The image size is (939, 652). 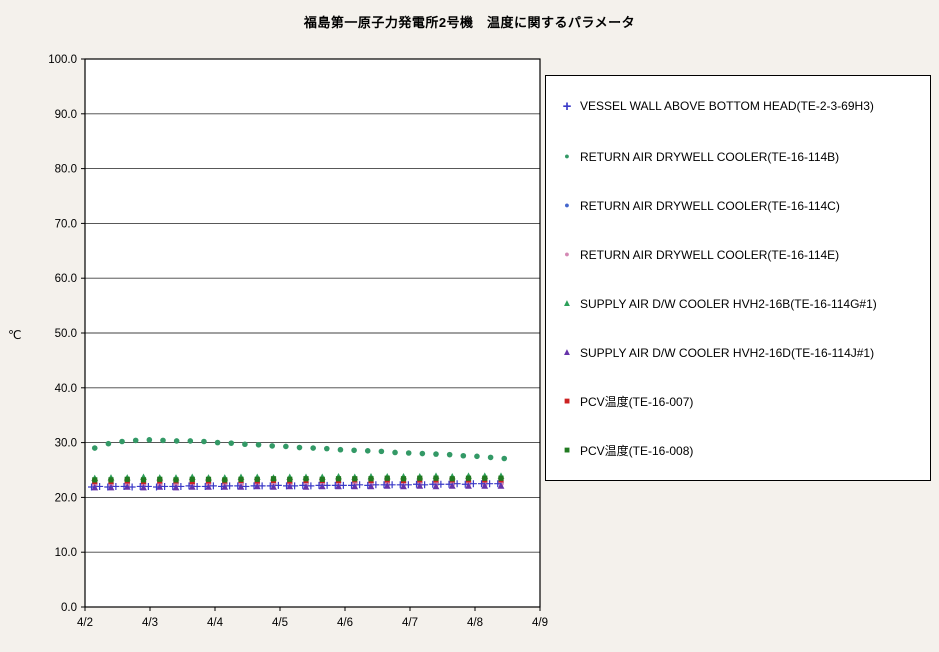 What do you see at coordinates (66, 334) in the screenshot?
I see `svg-text: 50.0` at bounding box center [66, 334].